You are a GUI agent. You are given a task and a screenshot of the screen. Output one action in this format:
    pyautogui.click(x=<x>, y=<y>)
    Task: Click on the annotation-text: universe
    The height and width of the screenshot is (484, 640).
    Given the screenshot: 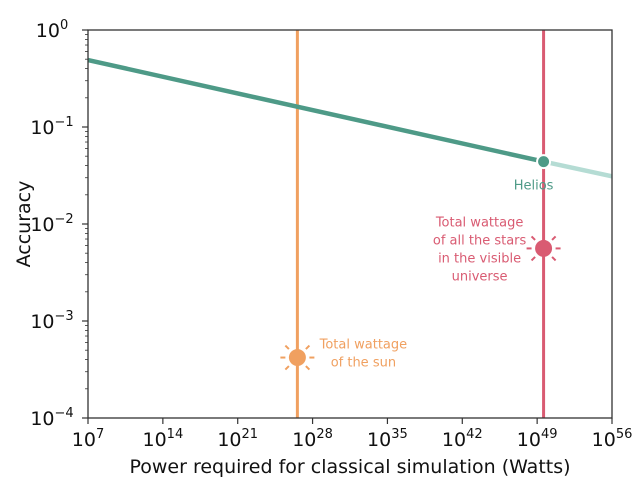 What is the action you would take?
    pyautogui.click(x=480, y=276)
    